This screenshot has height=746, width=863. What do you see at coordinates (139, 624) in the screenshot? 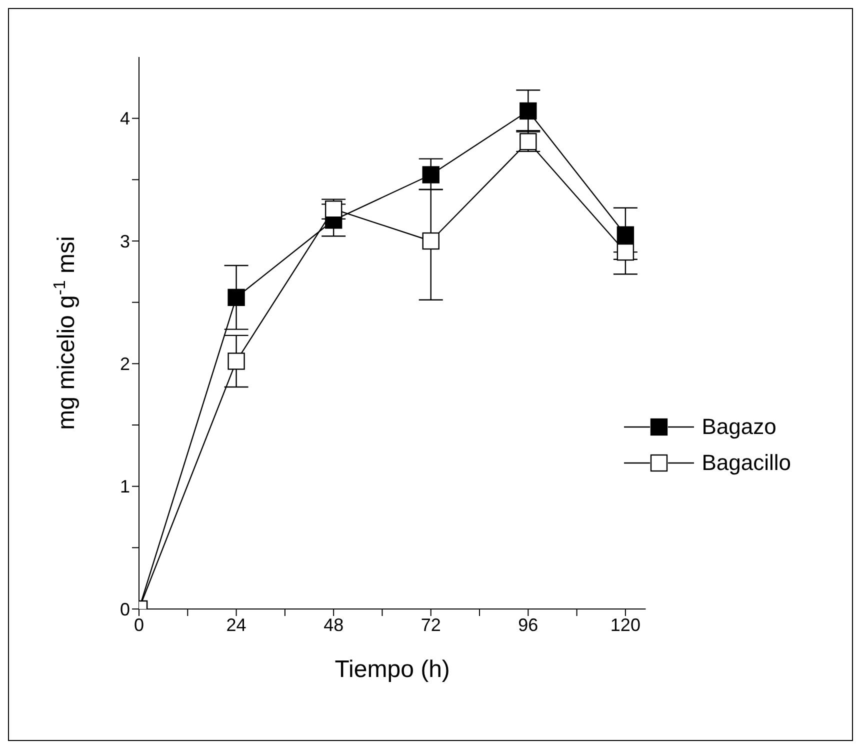
I see `x-tick-label: 0` at bounding box center [139, 624].